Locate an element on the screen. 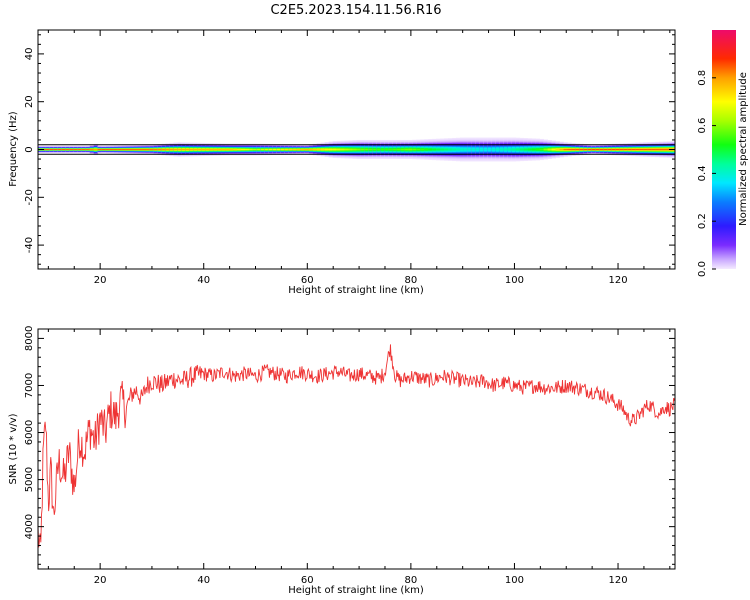 Image resolution: width=750 pixels, height=600 pixels. snr-x-tick-label: 60 is located at coordinates (307, 580).